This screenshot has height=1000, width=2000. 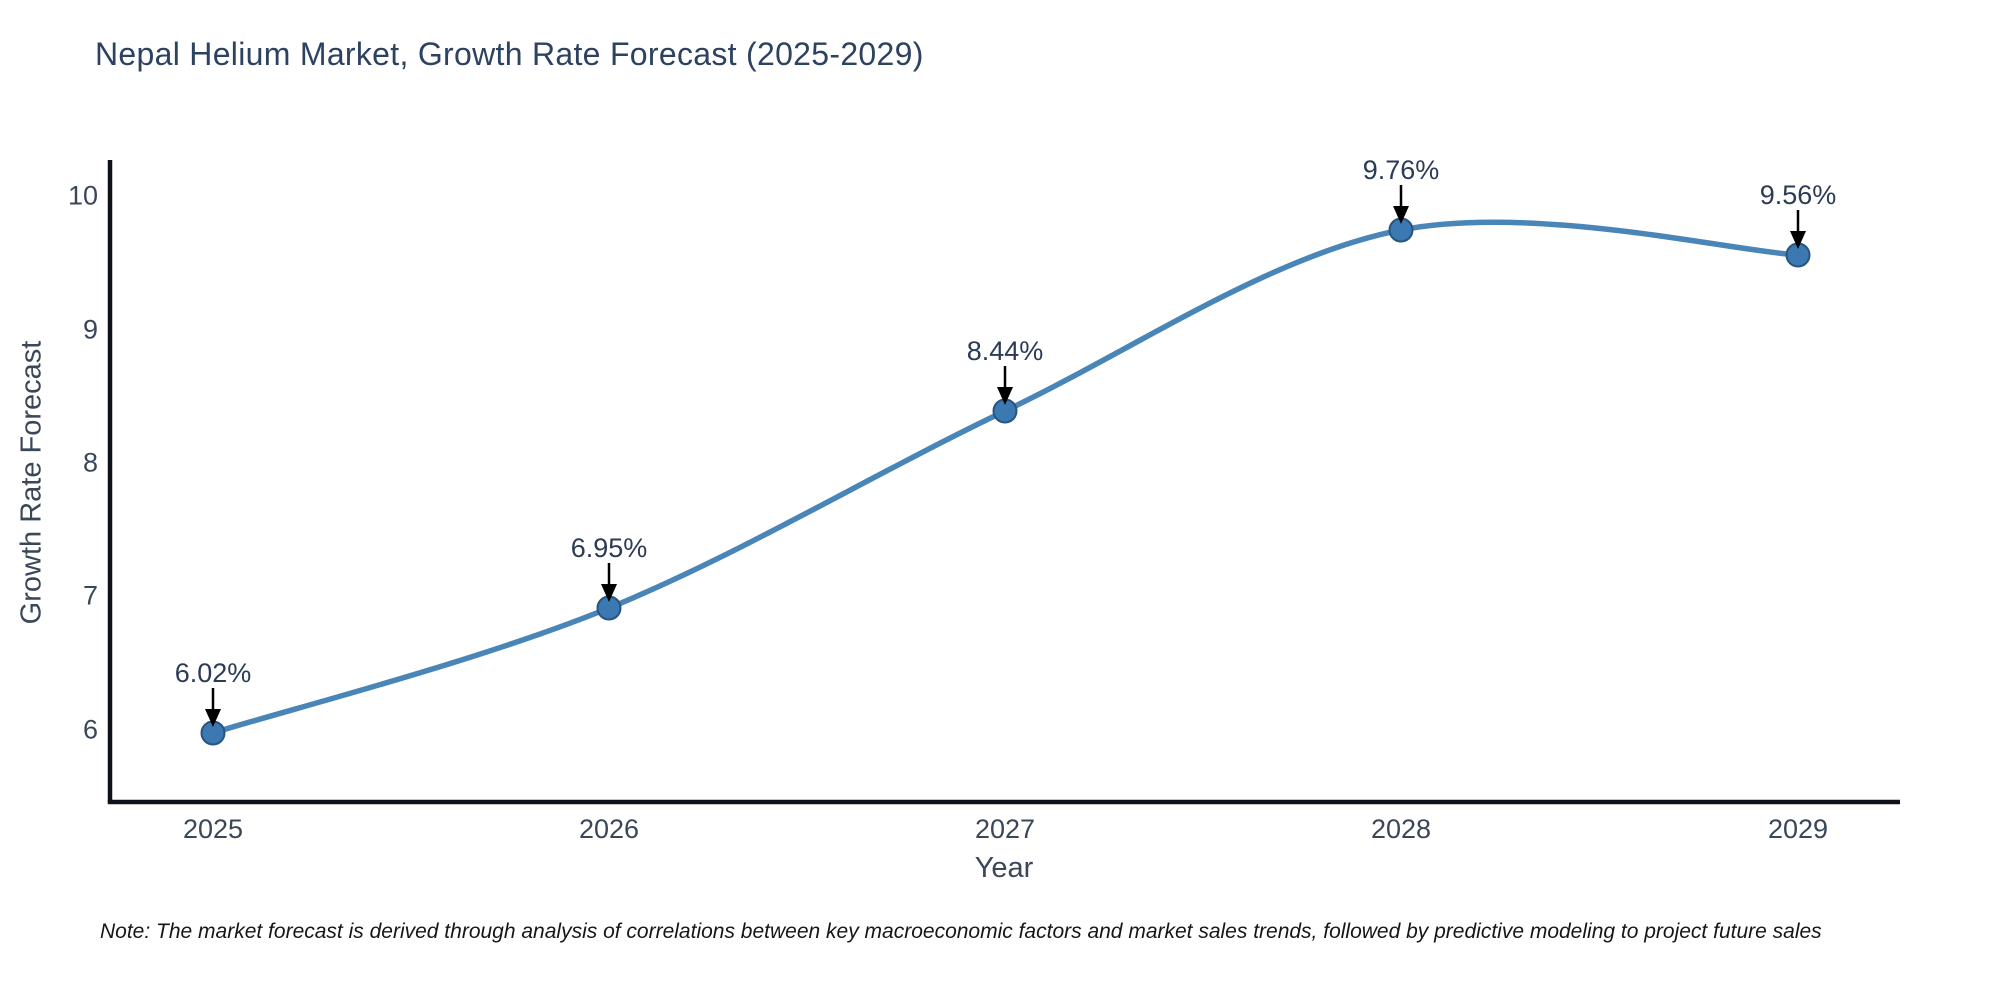 I want to click on y-tick-label-8: 8, so click(x=90, y=462).